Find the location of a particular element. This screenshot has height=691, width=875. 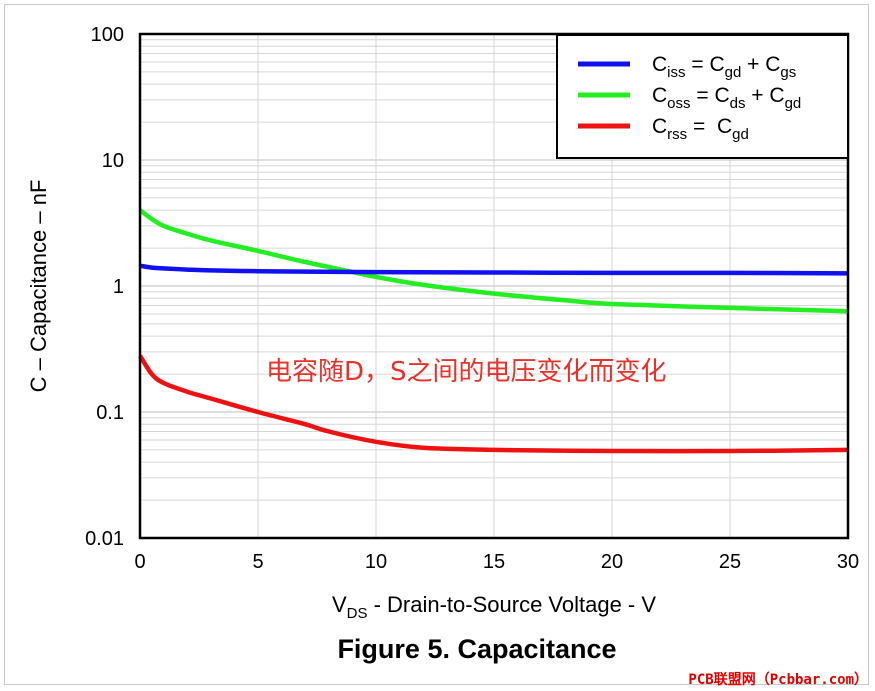

x-axis-label-sub: DS is located at coordinates (357, 613).